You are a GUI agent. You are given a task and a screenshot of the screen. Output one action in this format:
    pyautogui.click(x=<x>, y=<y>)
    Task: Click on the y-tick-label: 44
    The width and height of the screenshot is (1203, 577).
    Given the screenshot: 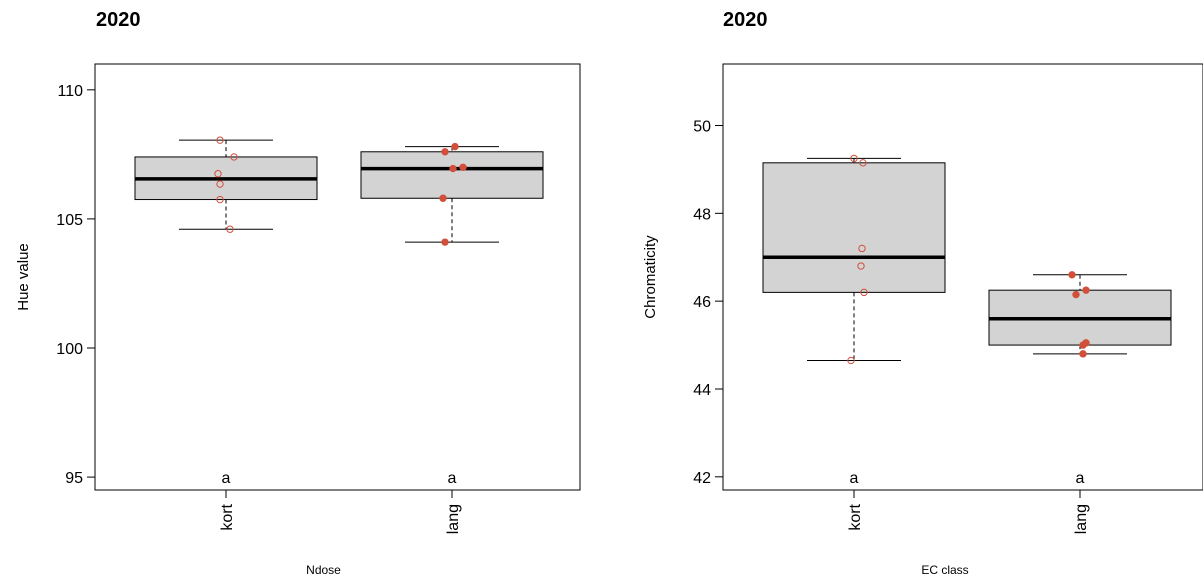 What is the action you would take?
    pyautogui.click(x=702, y=390)
    